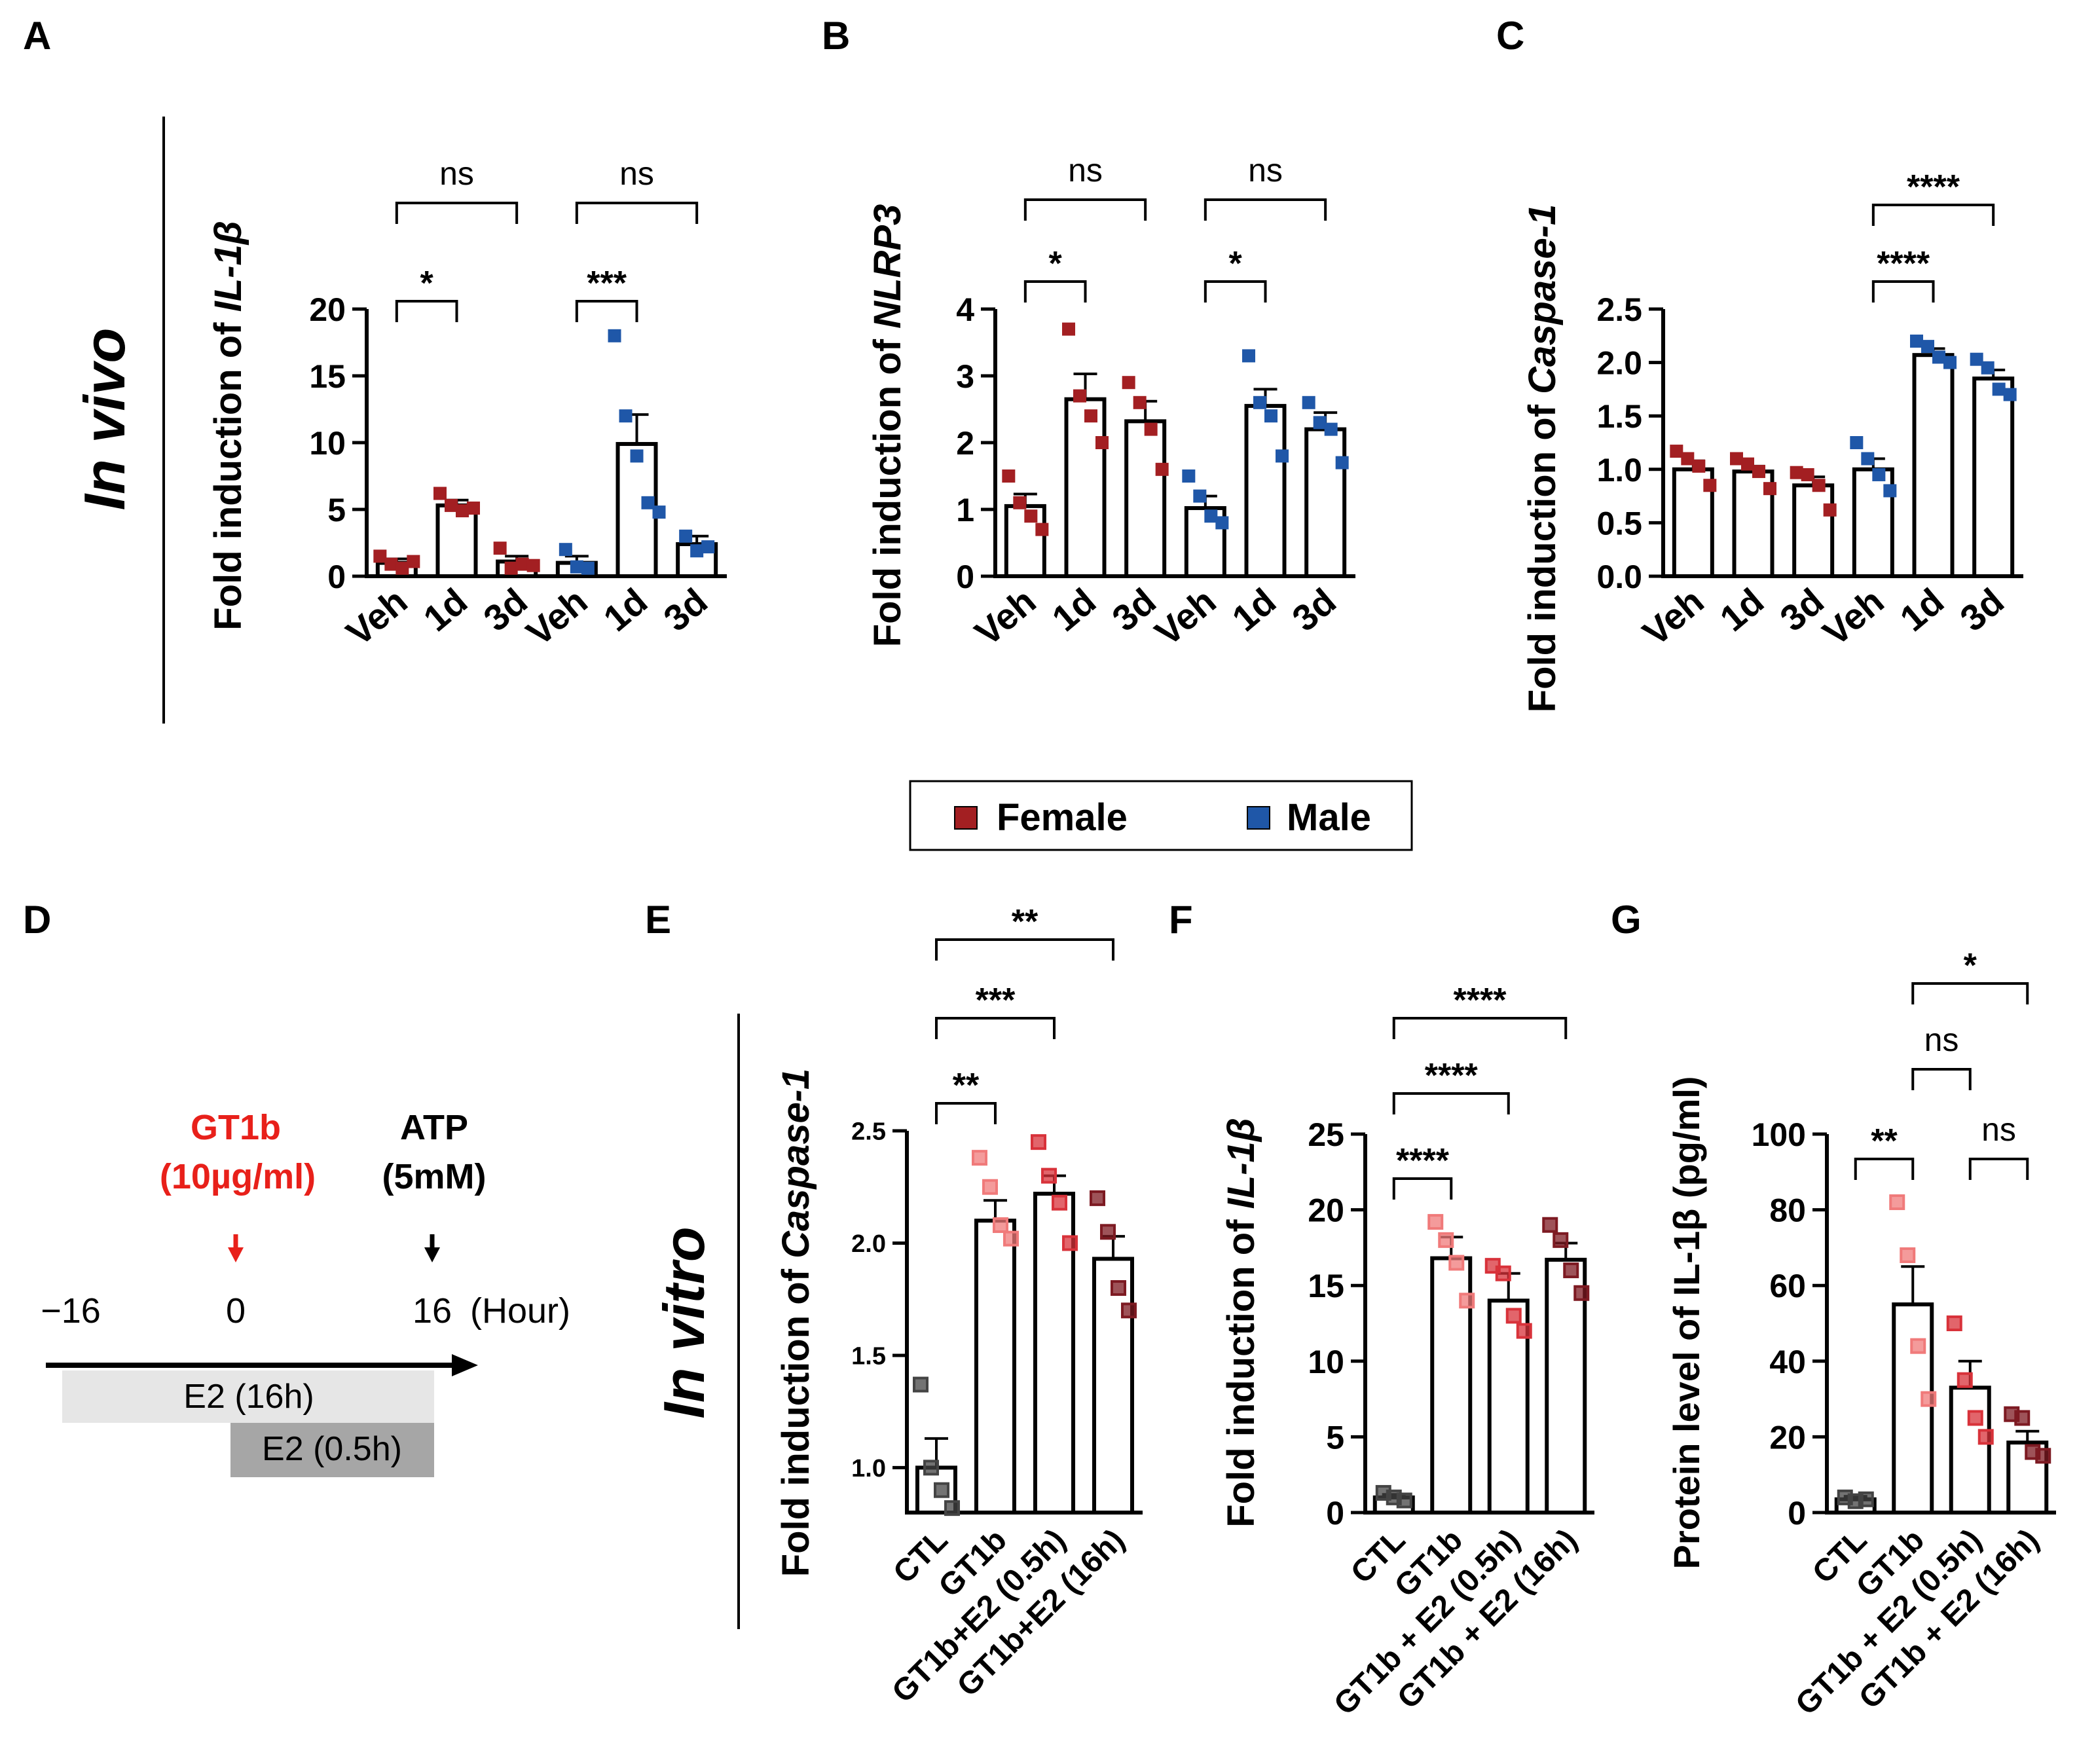 The height and width of the screenshot is (1764, 2096). I want to click on y-tick-label: 1.0, so click(1619, 470).